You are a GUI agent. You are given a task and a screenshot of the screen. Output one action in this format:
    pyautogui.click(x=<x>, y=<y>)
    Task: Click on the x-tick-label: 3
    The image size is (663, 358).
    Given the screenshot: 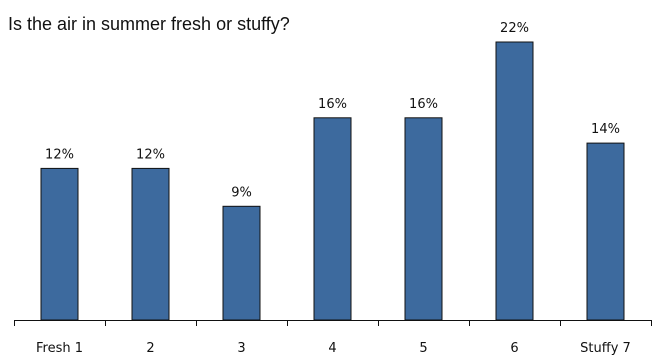 What is the action you would take?
    pyautogui.click(x=241, y=348)
    